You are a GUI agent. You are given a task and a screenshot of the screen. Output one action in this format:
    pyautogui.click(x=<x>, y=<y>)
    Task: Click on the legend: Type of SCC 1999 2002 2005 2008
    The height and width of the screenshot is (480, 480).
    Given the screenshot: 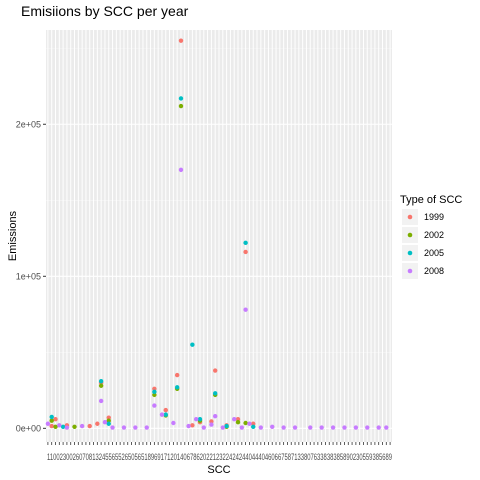 What is the action you would take?
    pyautogui.click(x=431, y=236)
    